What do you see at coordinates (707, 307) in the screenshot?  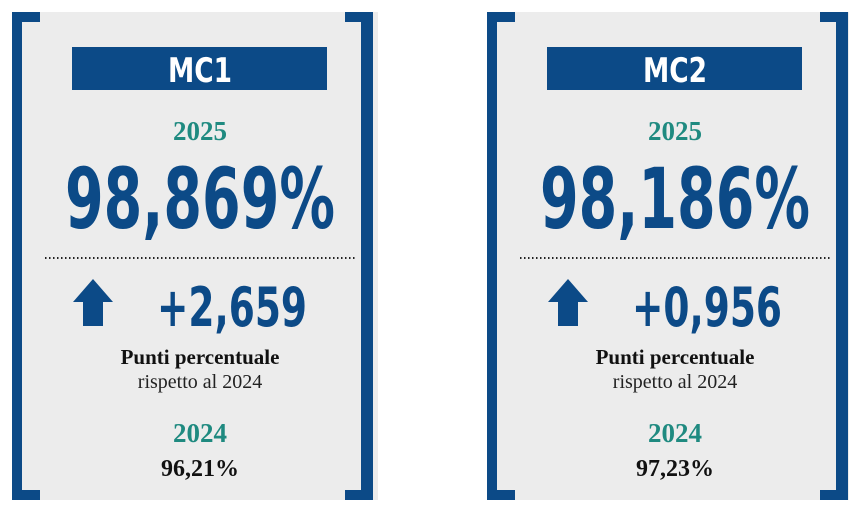 I see `change-value: +0,956` at bounding box center [707, 307].